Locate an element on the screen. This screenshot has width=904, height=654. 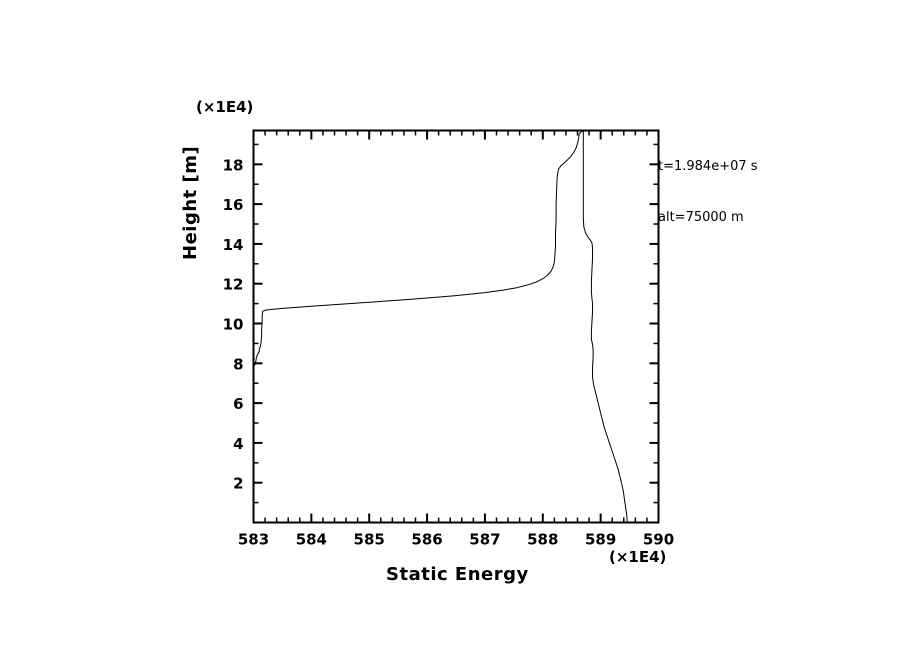
y-tick-label: 10 is located at coordinates (233, 325).